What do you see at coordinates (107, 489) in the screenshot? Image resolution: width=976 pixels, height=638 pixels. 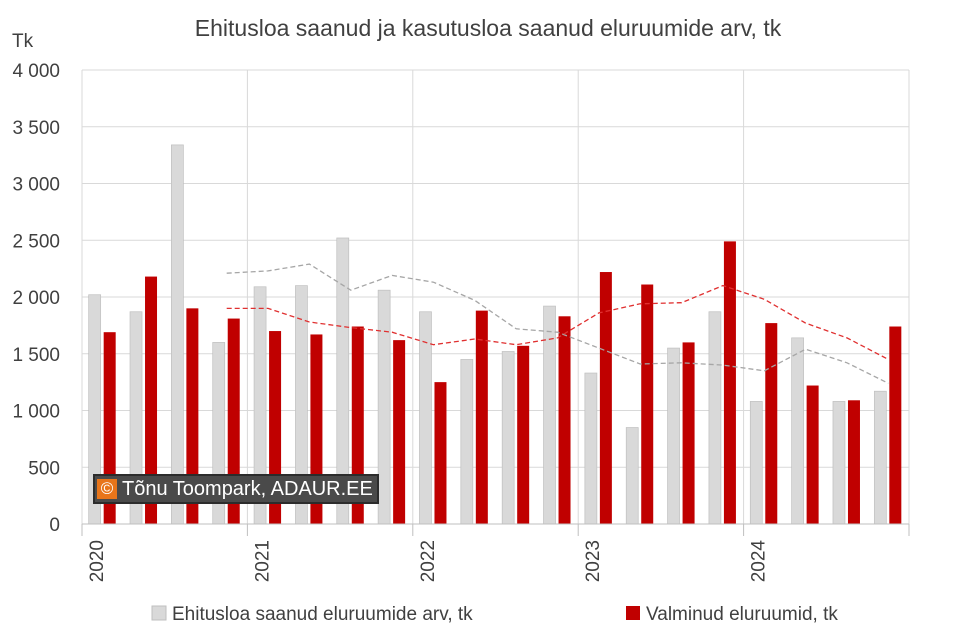 I see `copyright-icon: ©` at bounding box center [107, 489].